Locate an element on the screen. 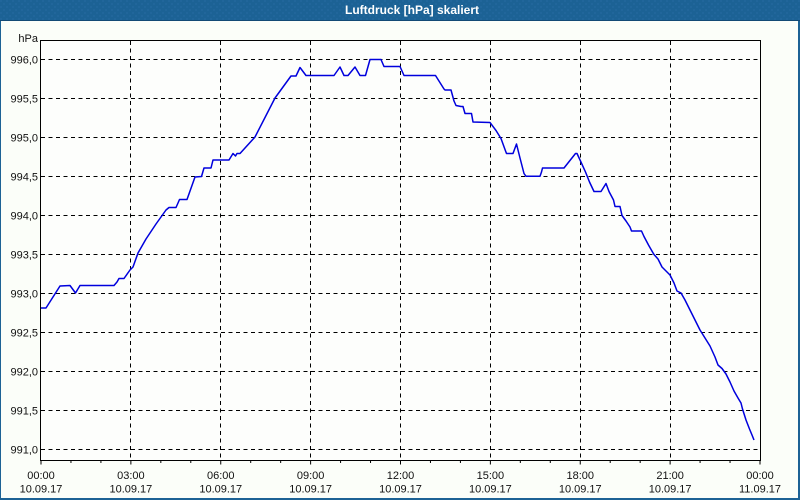 The height and width of the screenshot is (500, 800). svg-text: 995,0 is located at coordinates (24, 139).